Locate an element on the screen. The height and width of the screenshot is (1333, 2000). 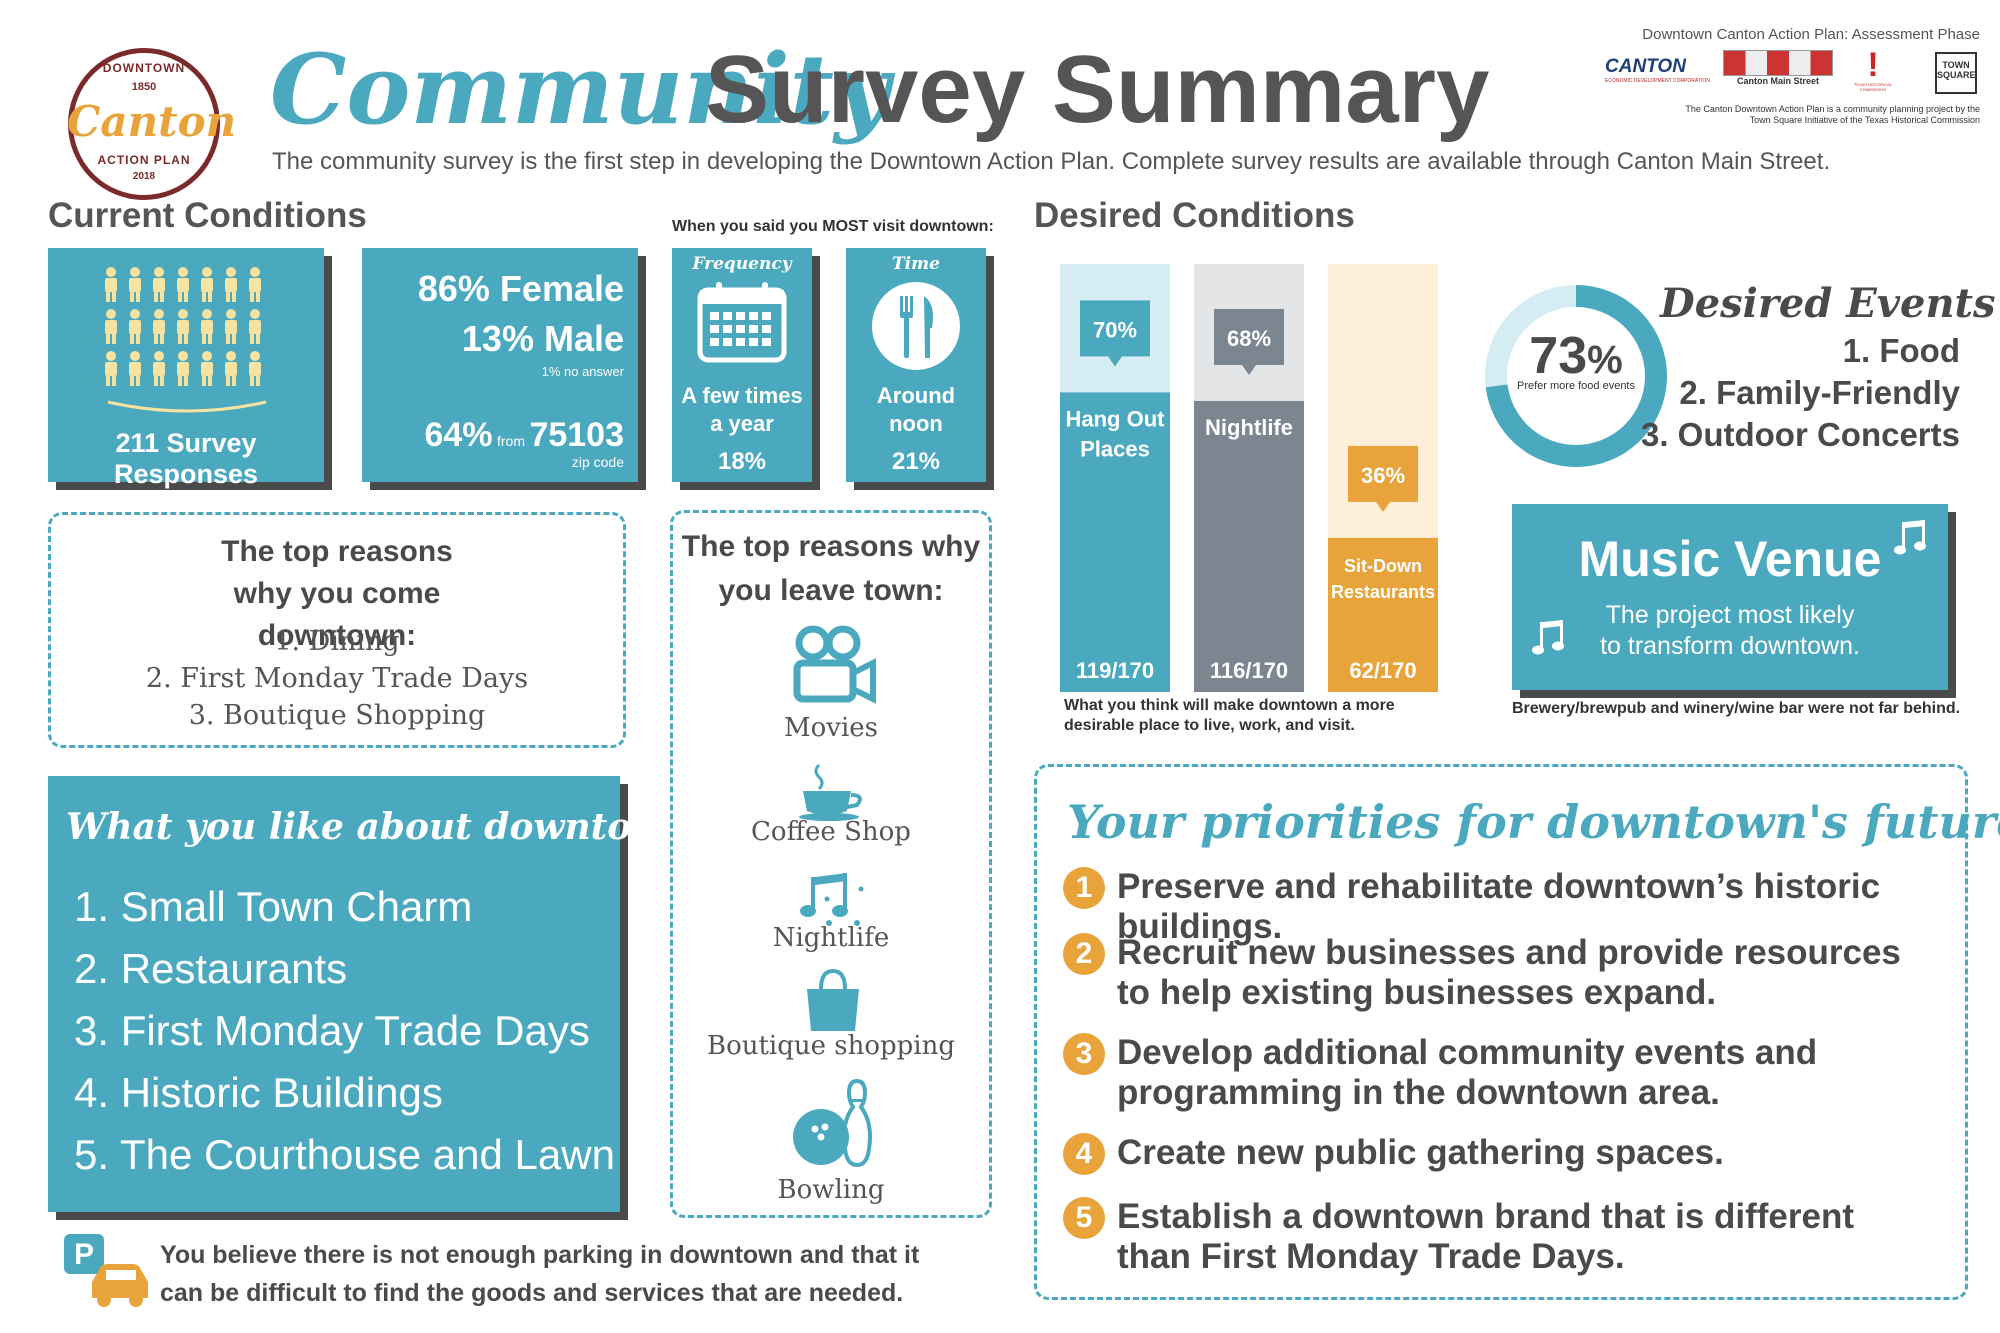
male-stat: 13% Male is located at coordinates (542, 338).